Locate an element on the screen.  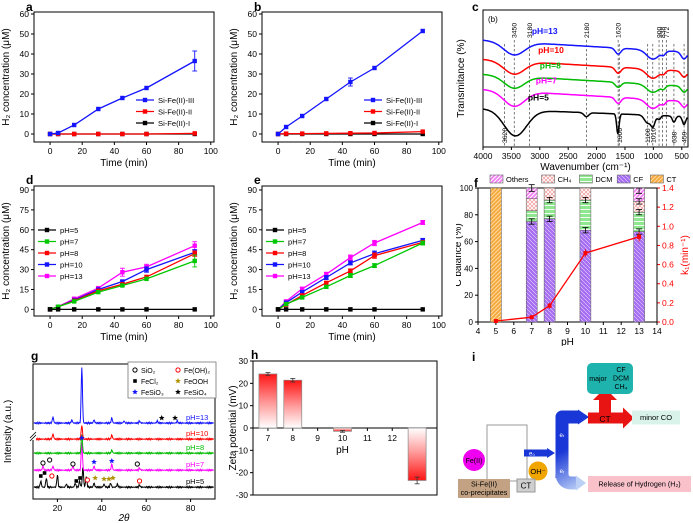
legend-label: CT is located at coordinates (671, 179).